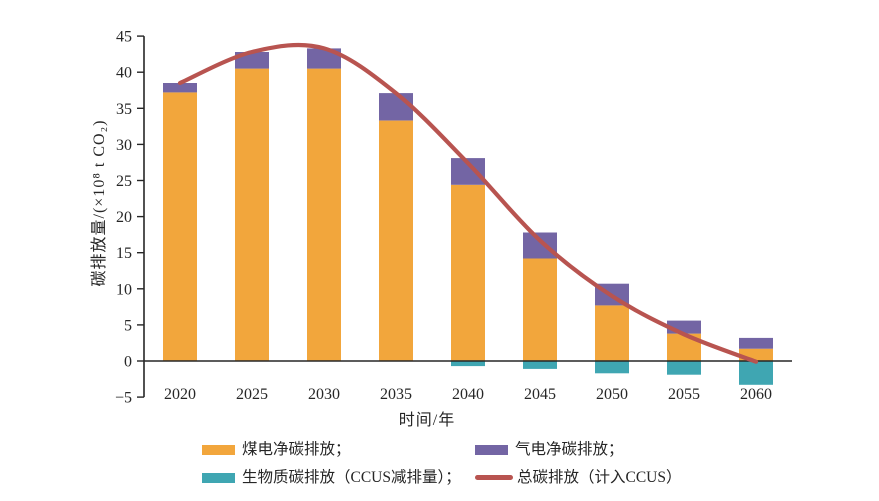  Describe the element at coordinates (612, 333) in the screenshot. I see `bar-segment-coal-2050` at that location.